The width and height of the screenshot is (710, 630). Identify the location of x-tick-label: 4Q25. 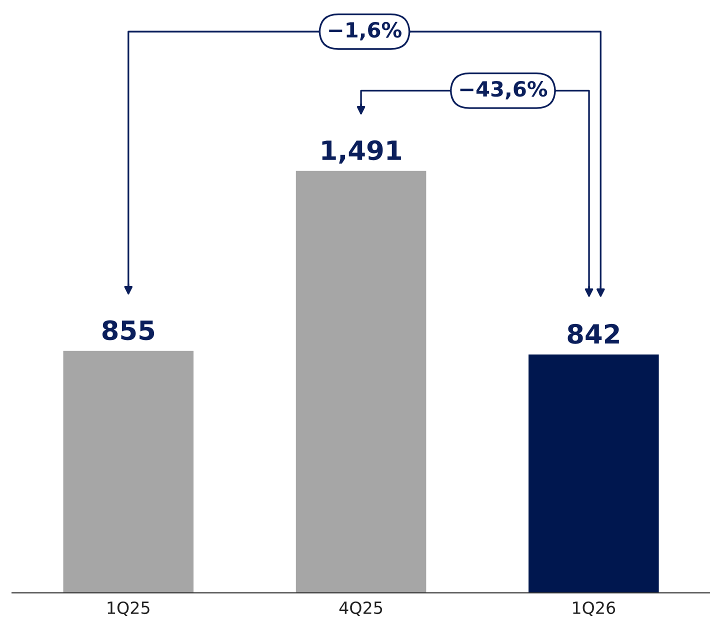
(360, 608).